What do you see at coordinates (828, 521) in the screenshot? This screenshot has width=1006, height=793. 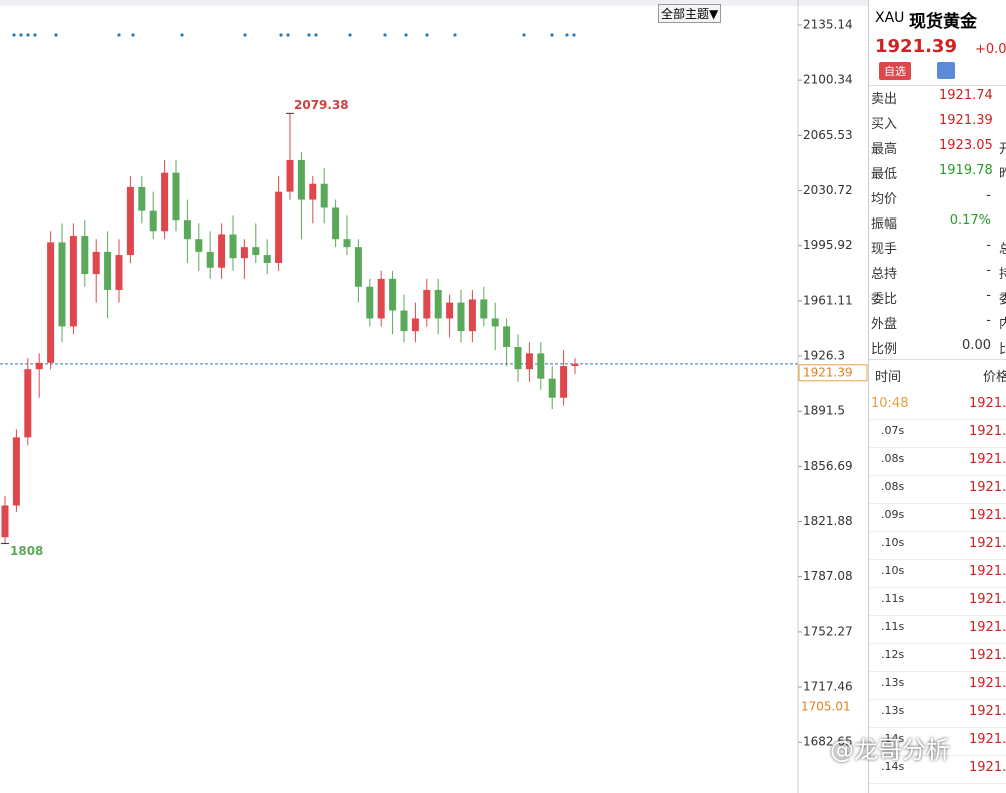 I see `y-tick-label: 1821.88` at bounding box center [828, 521].